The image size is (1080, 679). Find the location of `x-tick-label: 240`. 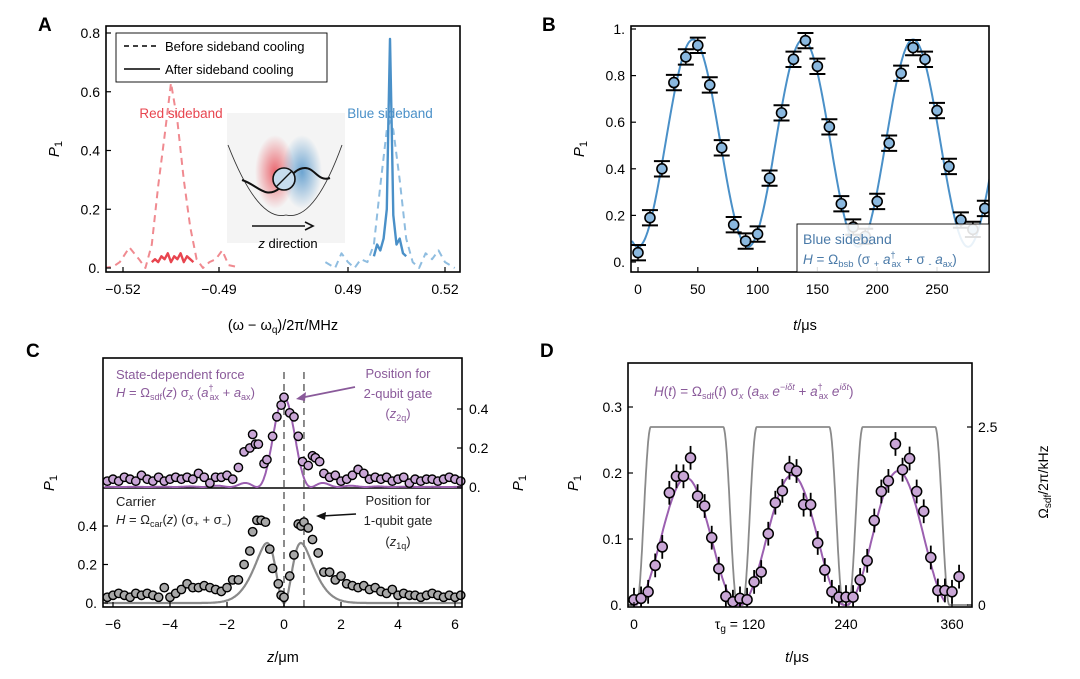

x-tick-label: 240 is located at coordinates (846, 624).